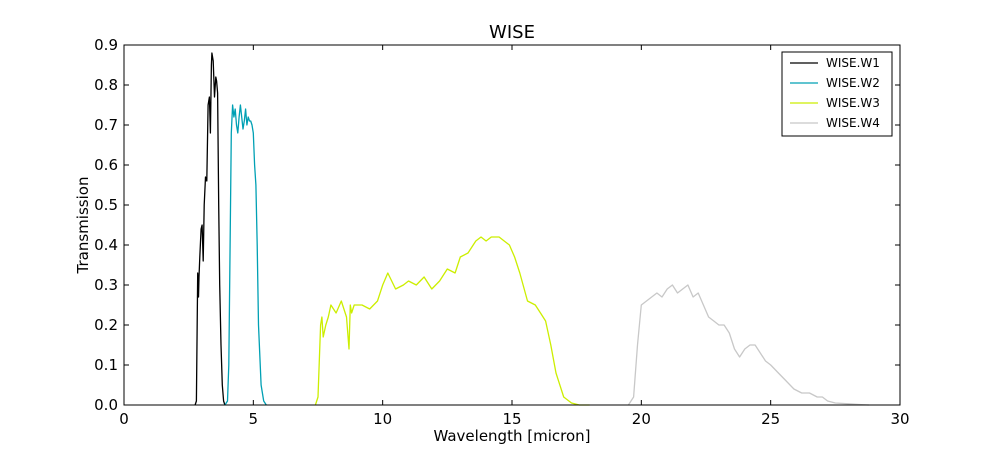 The image size is (1000, 454). Describe the element at coordinates (106, 165) in the screenshot. I see `y-tick-label: 0.6` at that location.